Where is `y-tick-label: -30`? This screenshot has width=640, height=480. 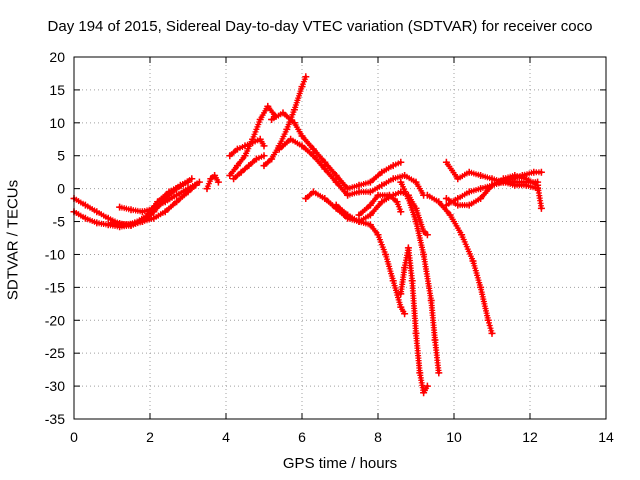
y-tick-label: -30 is located at coordinates (55, 386).